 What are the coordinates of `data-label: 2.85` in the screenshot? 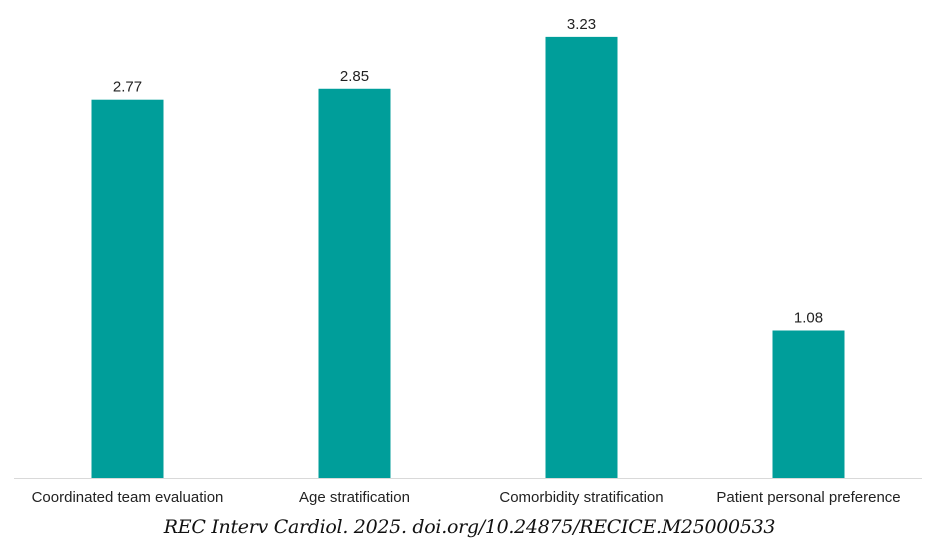 It's located at (354, 76).